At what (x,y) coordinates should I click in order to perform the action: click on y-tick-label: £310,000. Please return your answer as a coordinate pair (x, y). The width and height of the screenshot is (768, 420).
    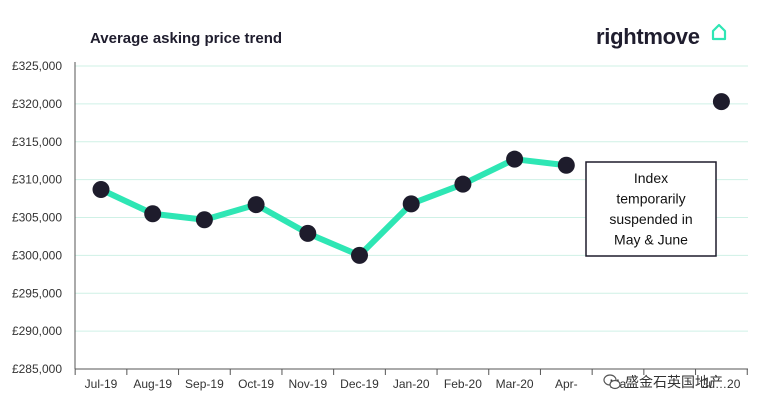
    Looking at the image, I should click on (37, 180).